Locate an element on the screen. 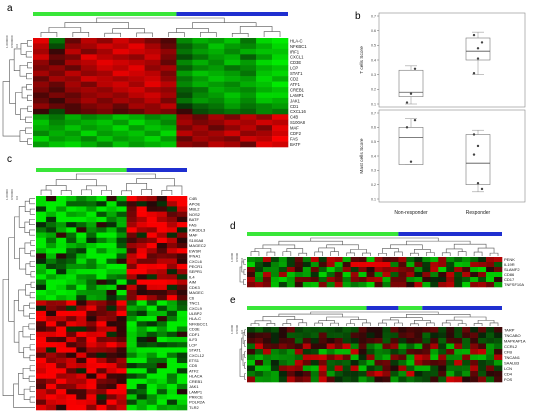 Image resolution: width=550 pixels, height=413 pixels. gene-label: C4B is located at coordinates (193, 198).